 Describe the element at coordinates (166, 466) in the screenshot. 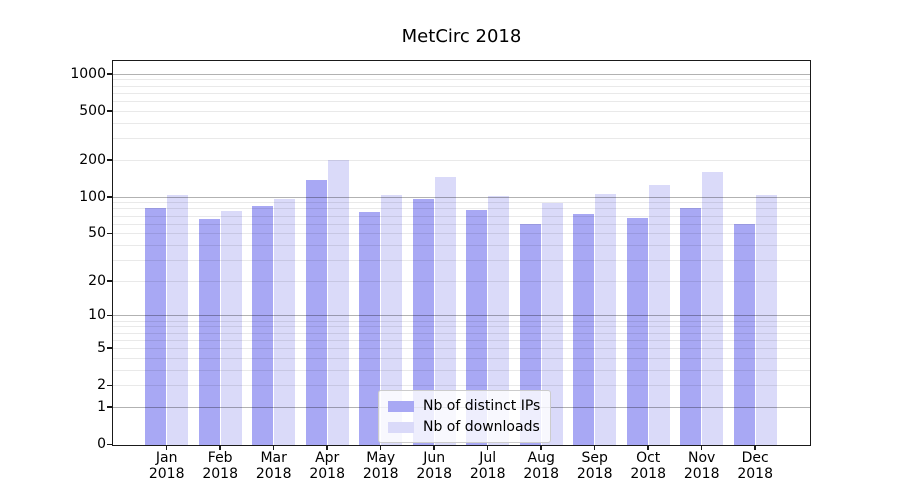

I see `x-tick-label-jan: Jan 2018` at that location.